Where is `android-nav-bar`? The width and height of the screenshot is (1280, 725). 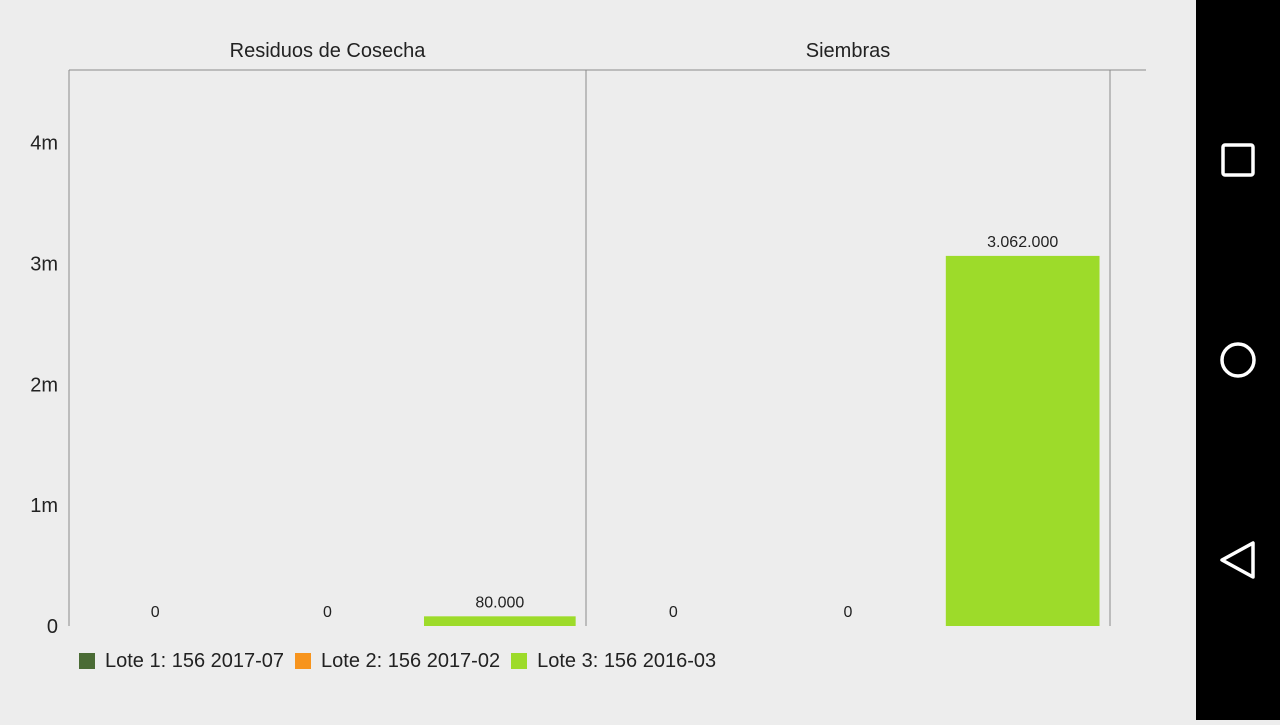
android-nav-bar is located at coordinates (1238, 360).